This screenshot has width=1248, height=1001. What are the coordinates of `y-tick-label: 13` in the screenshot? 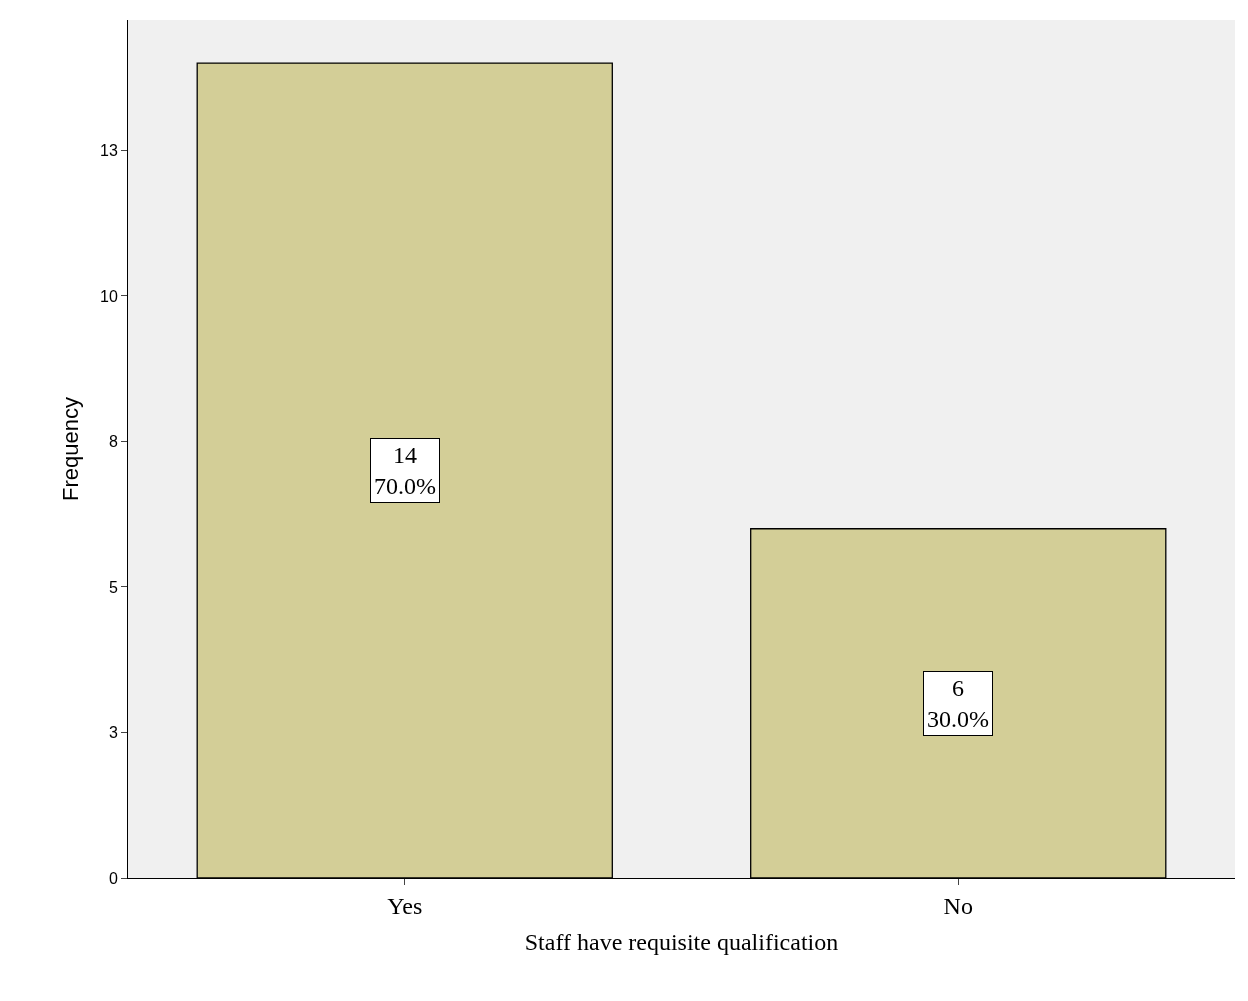 It's located at (109, 150).